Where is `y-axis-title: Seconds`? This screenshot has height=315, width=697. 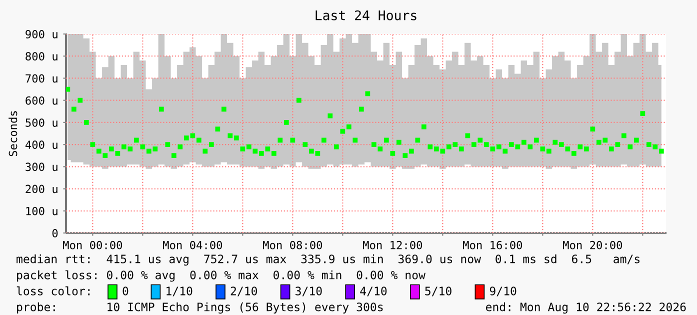
y-axis-title: Seconds is located at coordinates (13, 133).